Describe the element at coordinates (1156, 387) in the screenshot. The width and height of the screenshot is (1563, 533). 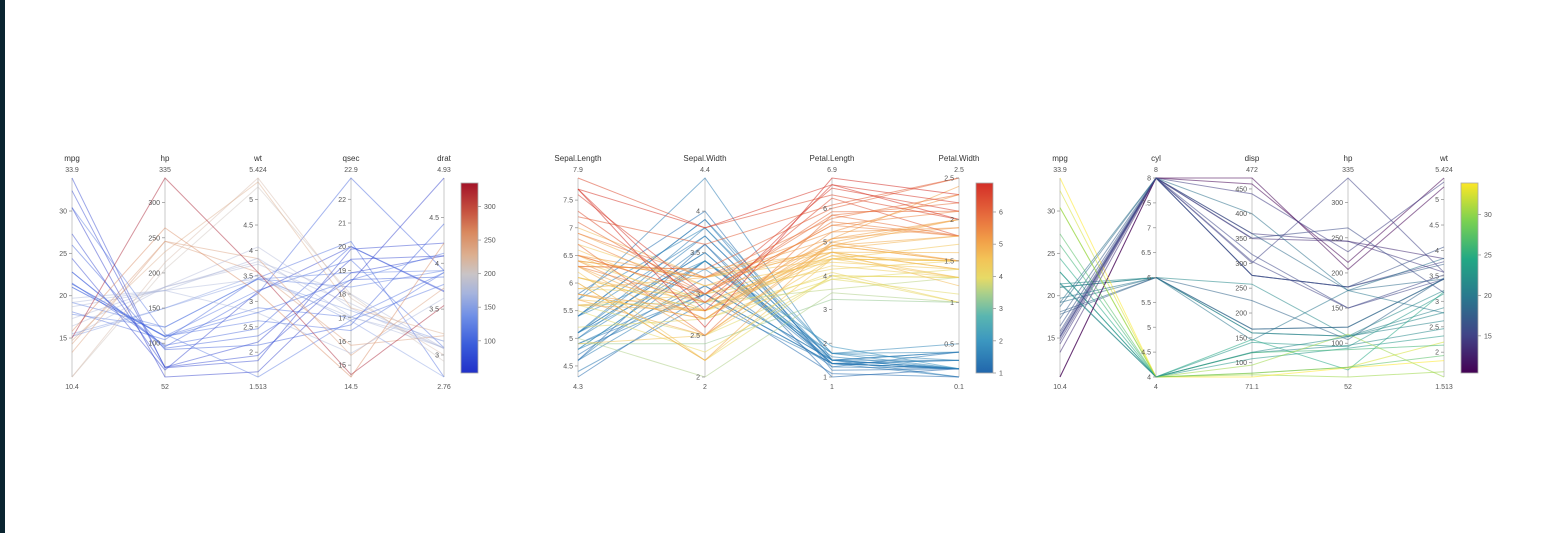
I see `axis-min-label: 4` at that location.